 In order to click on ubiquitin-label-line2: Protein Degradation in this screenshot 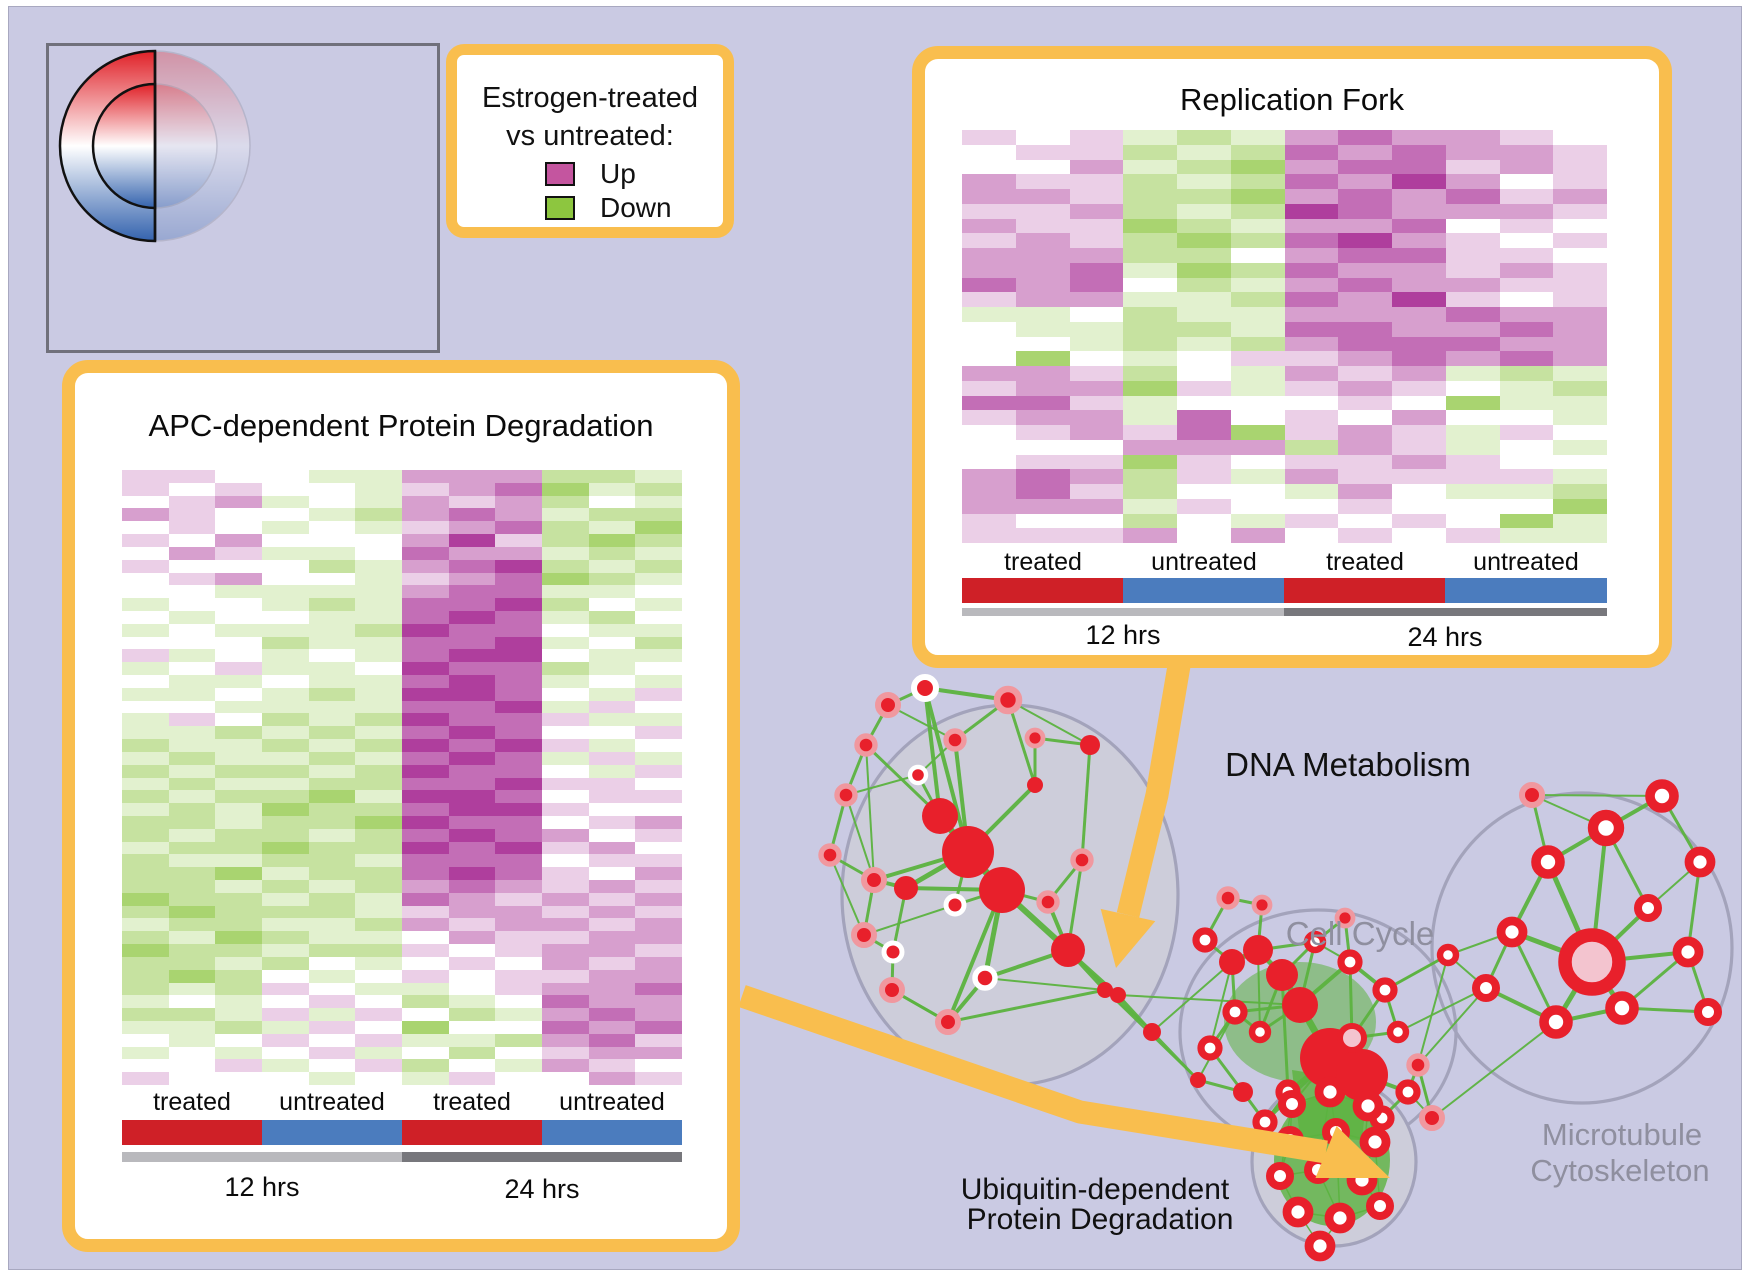, I will do `click(1100, 1219)`.